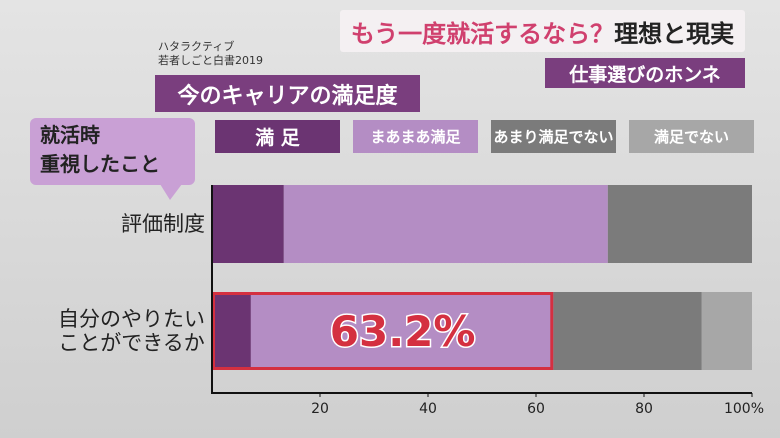 The height and width of the screenshot is (438, 780). What do you see at coordinates (171, 192) in the screenshot?
I see `bubble-tail` at bounding box center [171, 192].